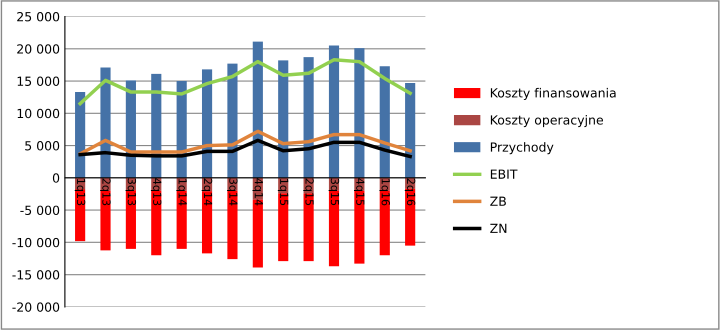  Describe the element at coordinates (36, 275) in the screenshot. I see `y-tick-label: -15 000` at that location.